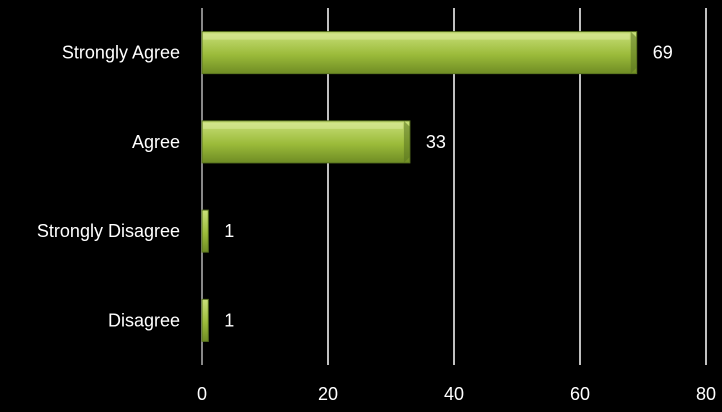 The height and width of the screenshot is (412, 722). Describe the element at coordinates (580, 394) in the screenshot. I see `x-tick-label: 60` at that location.